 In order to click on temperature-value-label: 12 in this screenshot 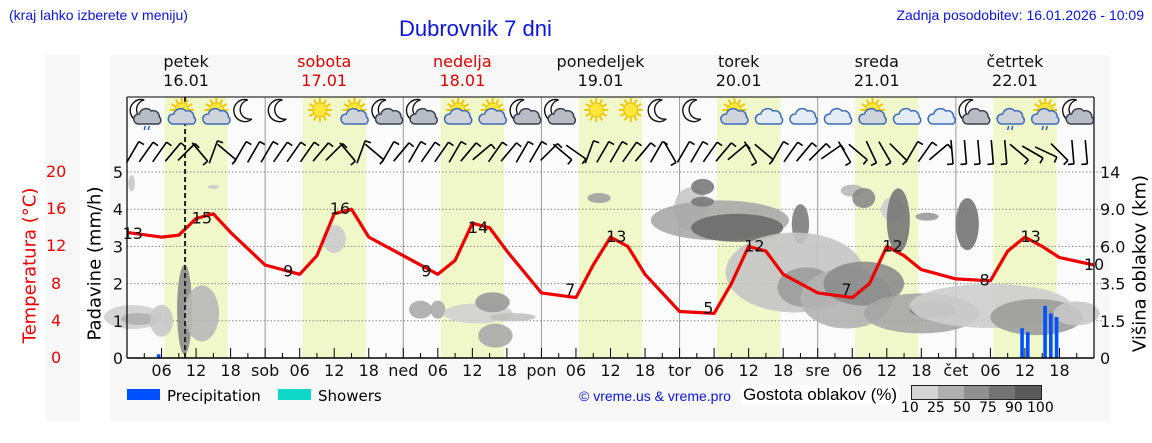, I will do `click(892, 245)`.